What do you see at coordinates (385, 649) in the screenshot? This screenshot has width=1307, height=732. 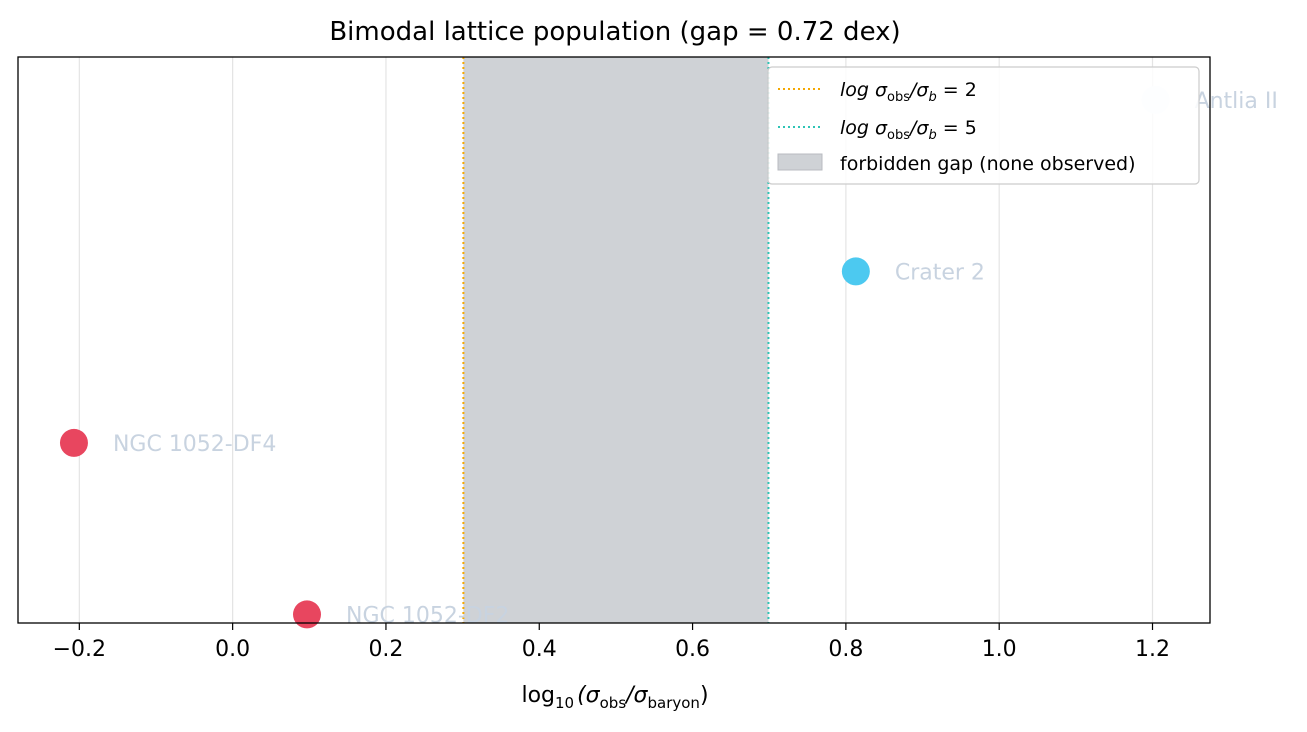 I see `x-tick-label: 0.2` at bounding box center [385, 649].